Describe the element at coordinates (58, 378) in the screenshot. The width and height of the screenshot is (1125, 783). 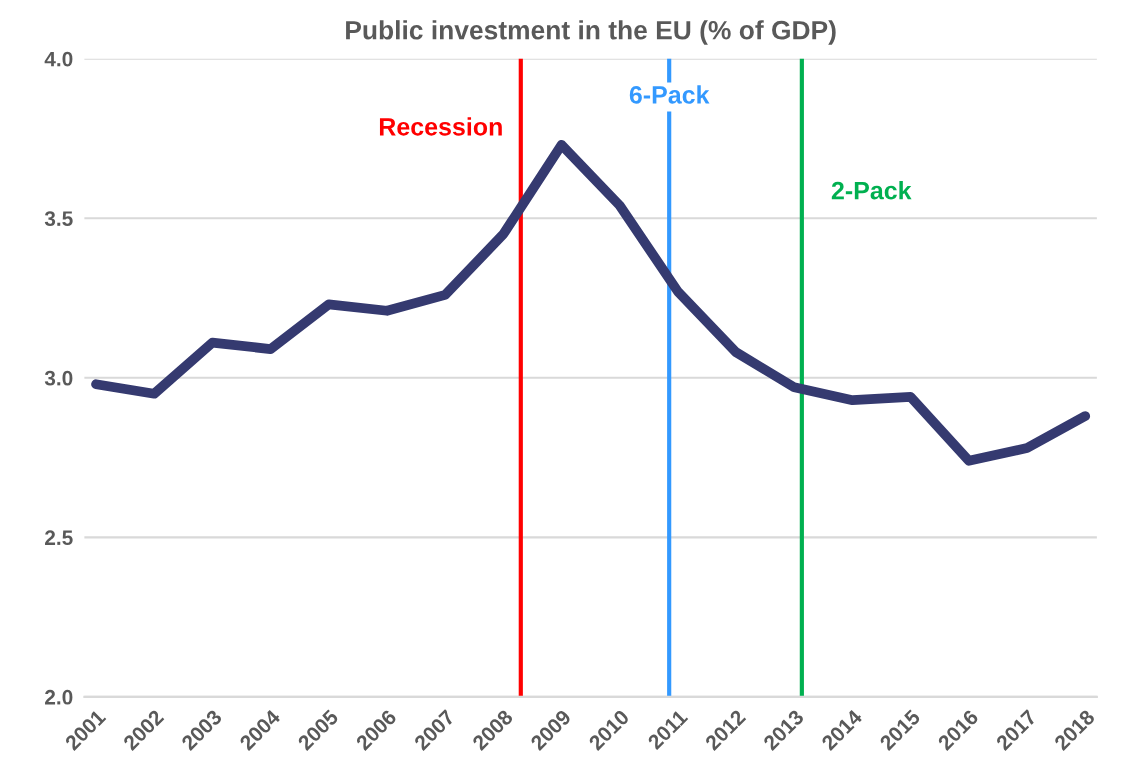
I see `y-tick-label: 3.0` at that location.